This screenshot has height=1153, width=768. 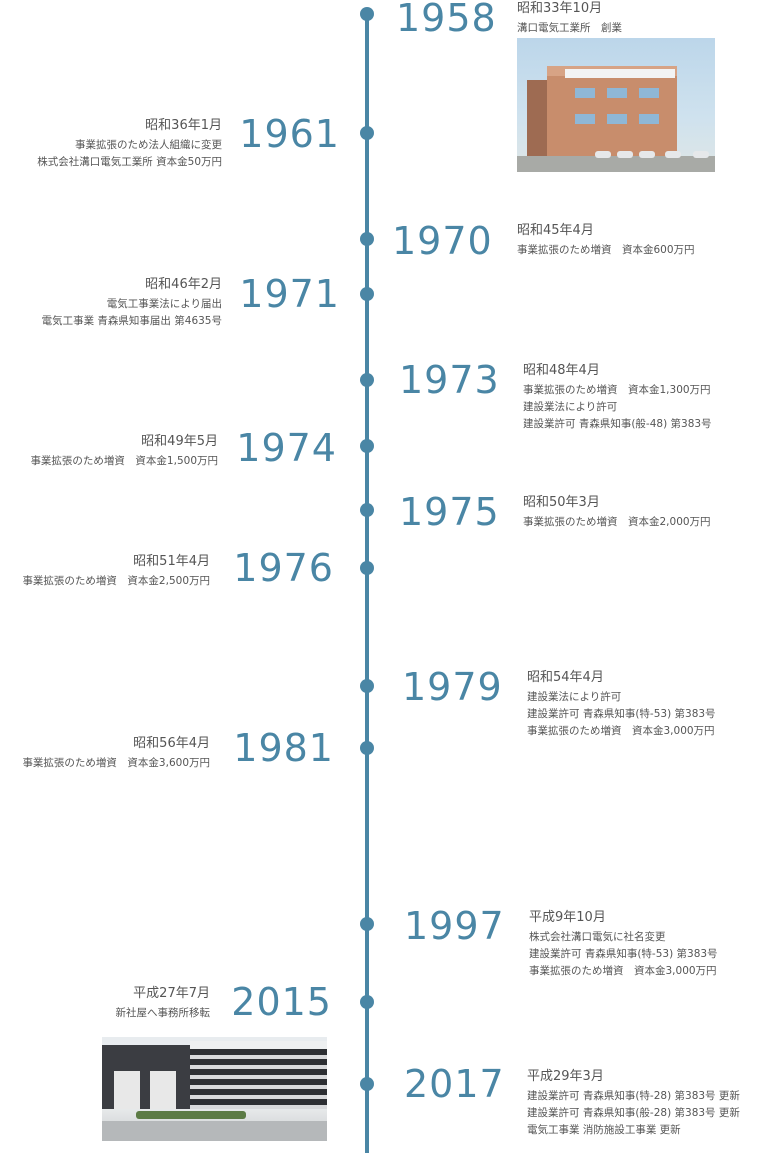 What do you see at coordinates (454, 1084) in the screenshot?
I see `year-label-2017: 2017` at bounding box center [454, 1084].